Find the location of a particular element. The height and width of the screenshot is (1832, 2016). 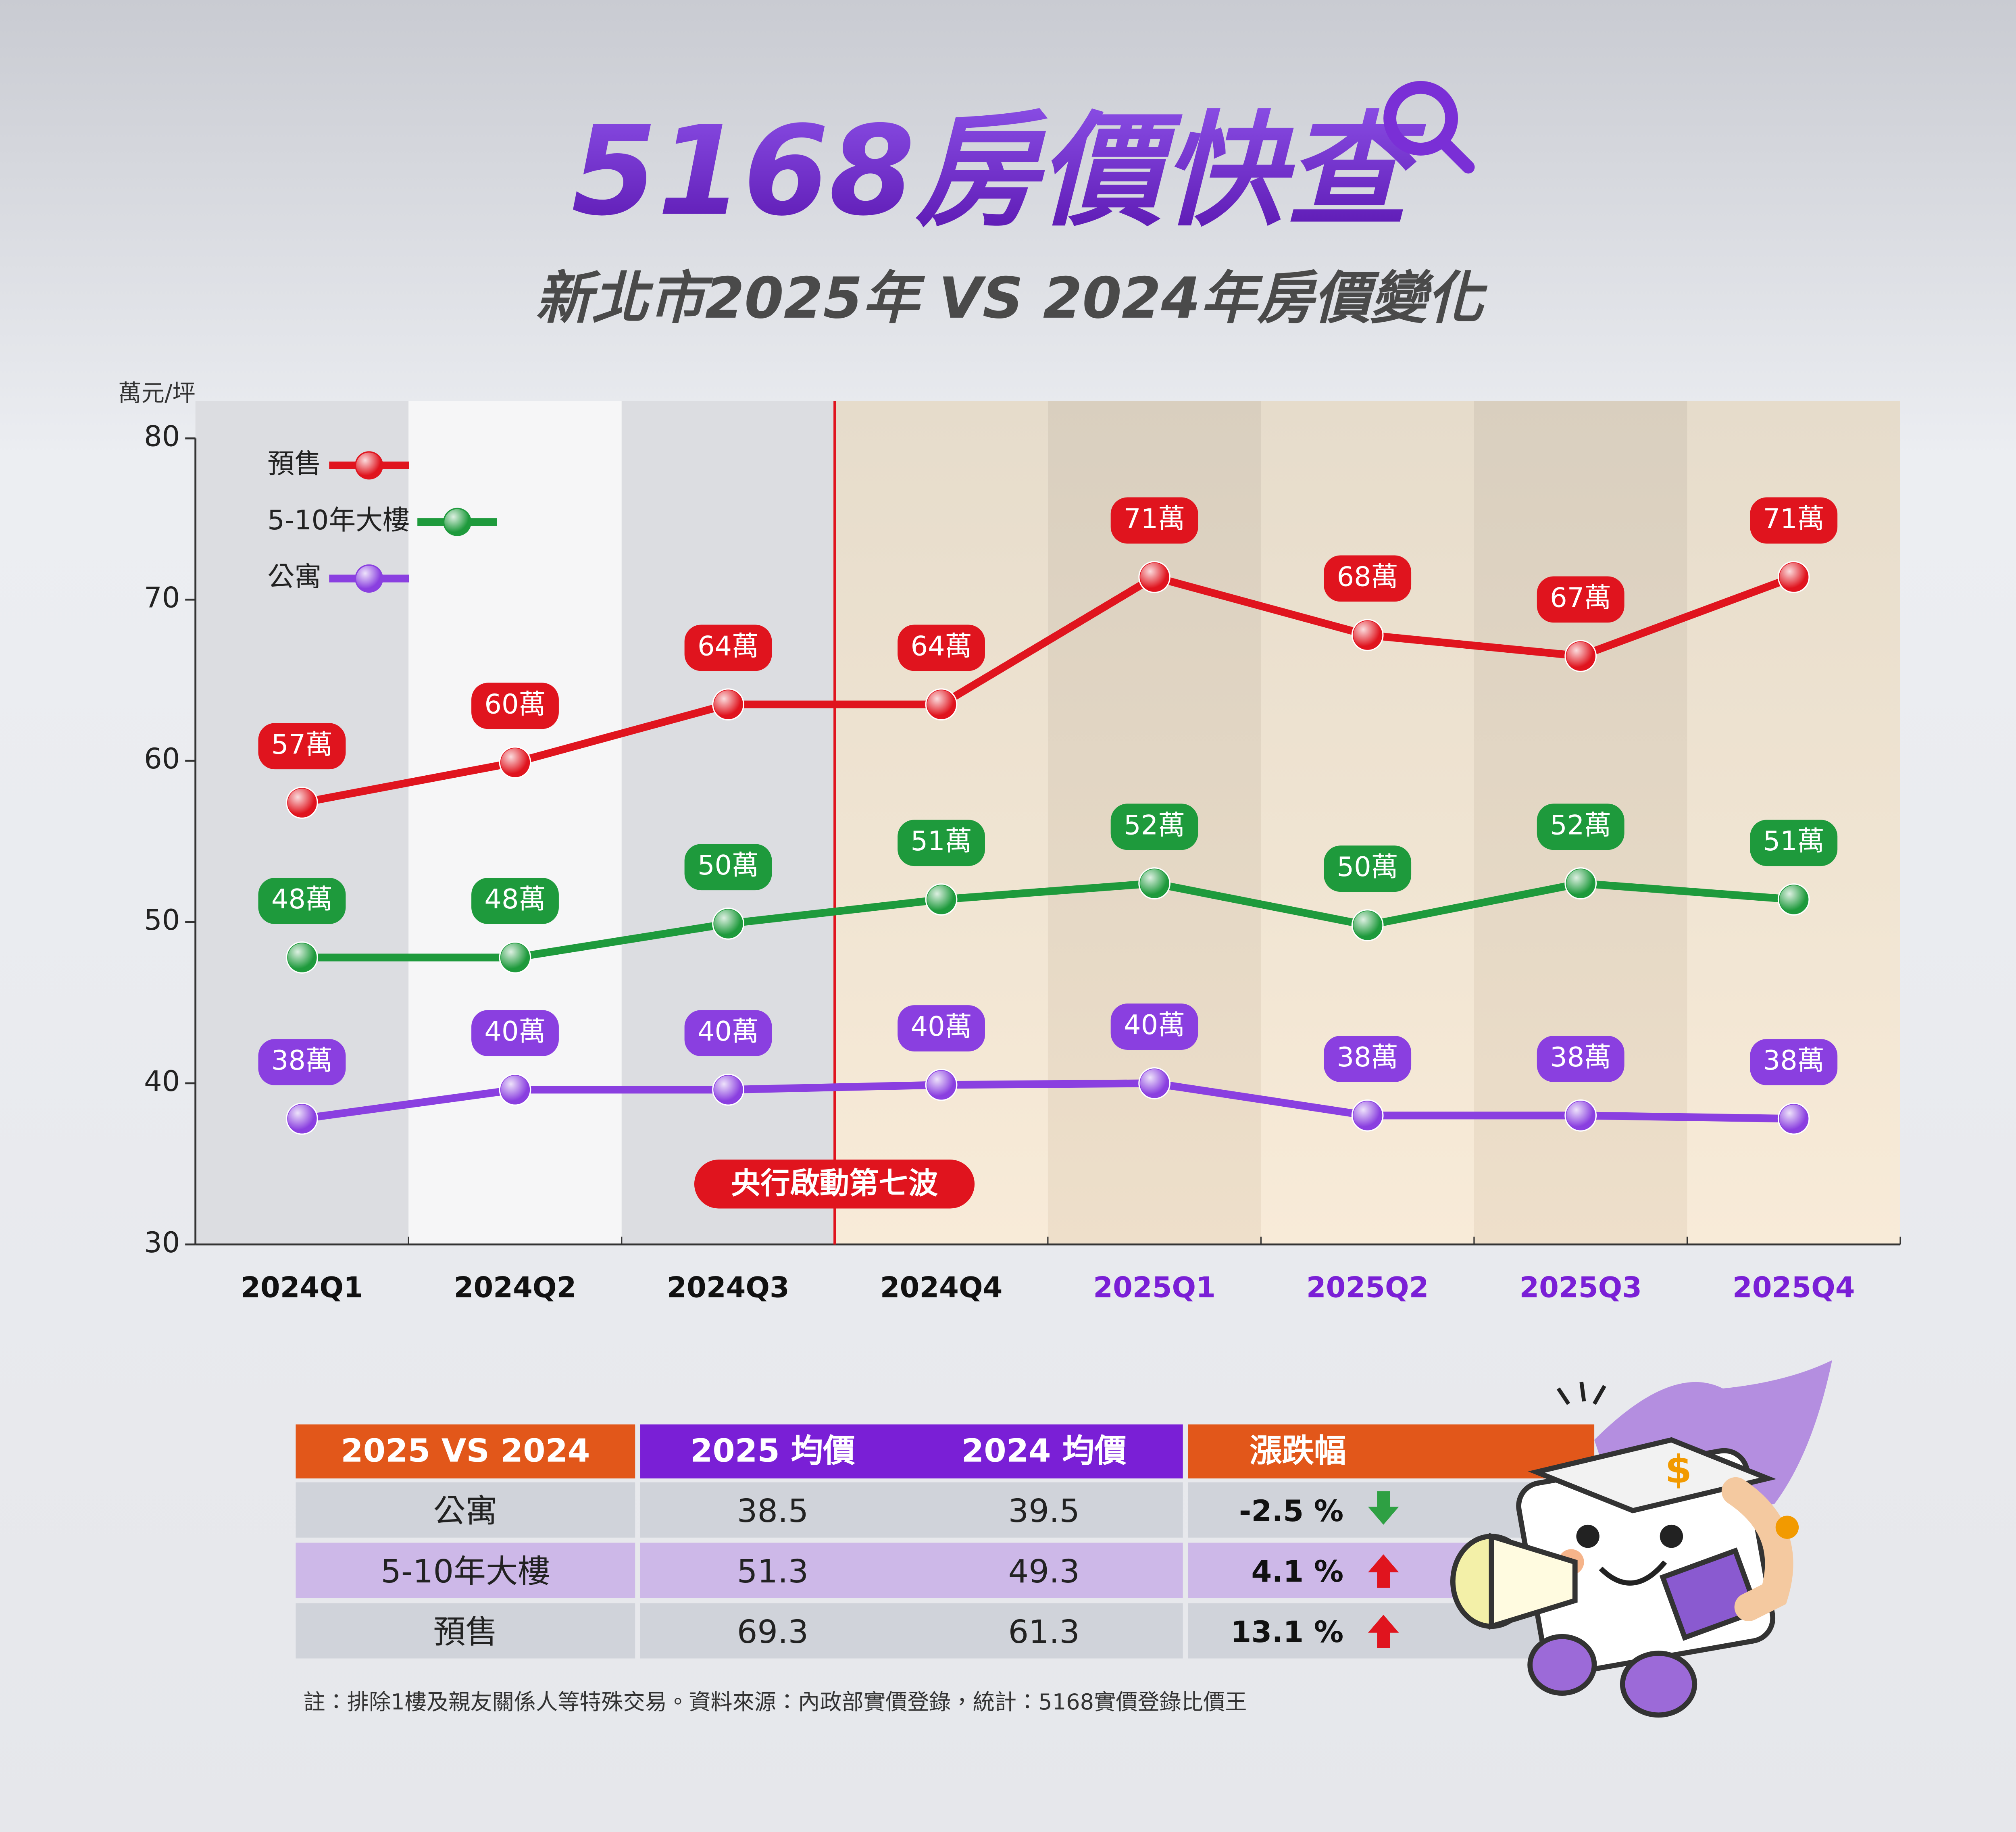

y-tick-label: 80 is located at coordinates (162, 436).